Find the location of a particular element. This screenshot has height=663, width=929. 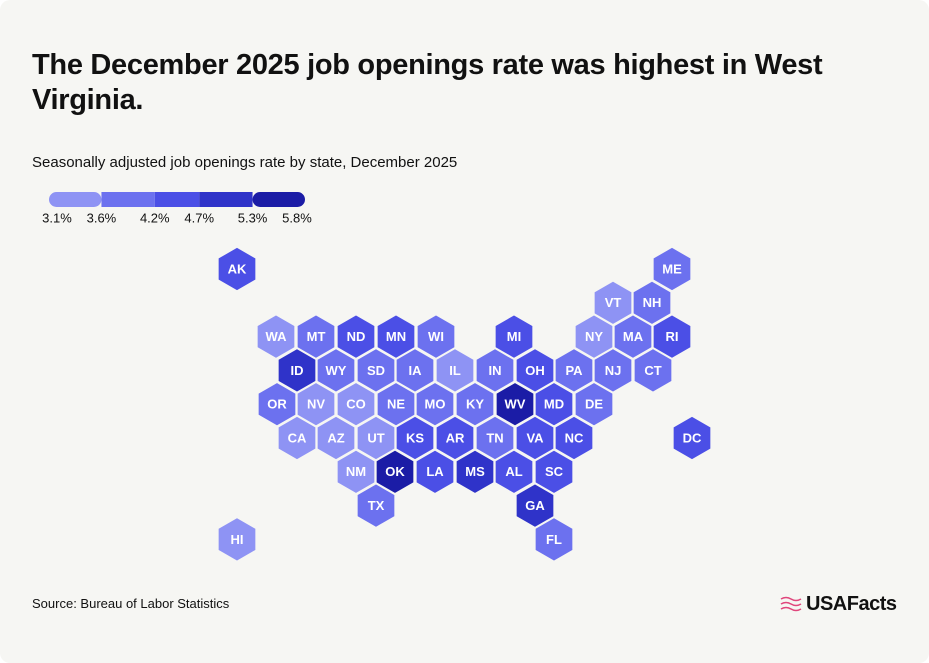

state-label: WV is located at coordinates (515, 404).